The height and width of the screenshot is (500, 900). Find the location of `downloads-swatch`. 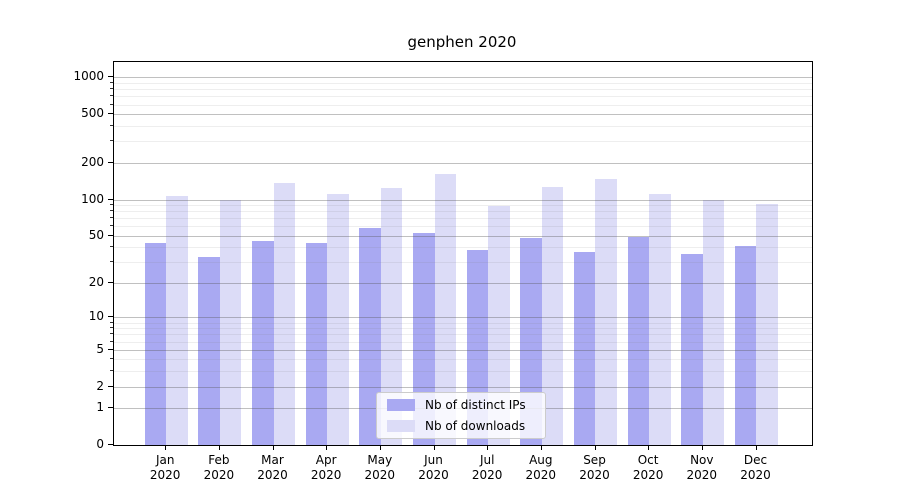

downloads-swatch is located at coordinates (401, 426).